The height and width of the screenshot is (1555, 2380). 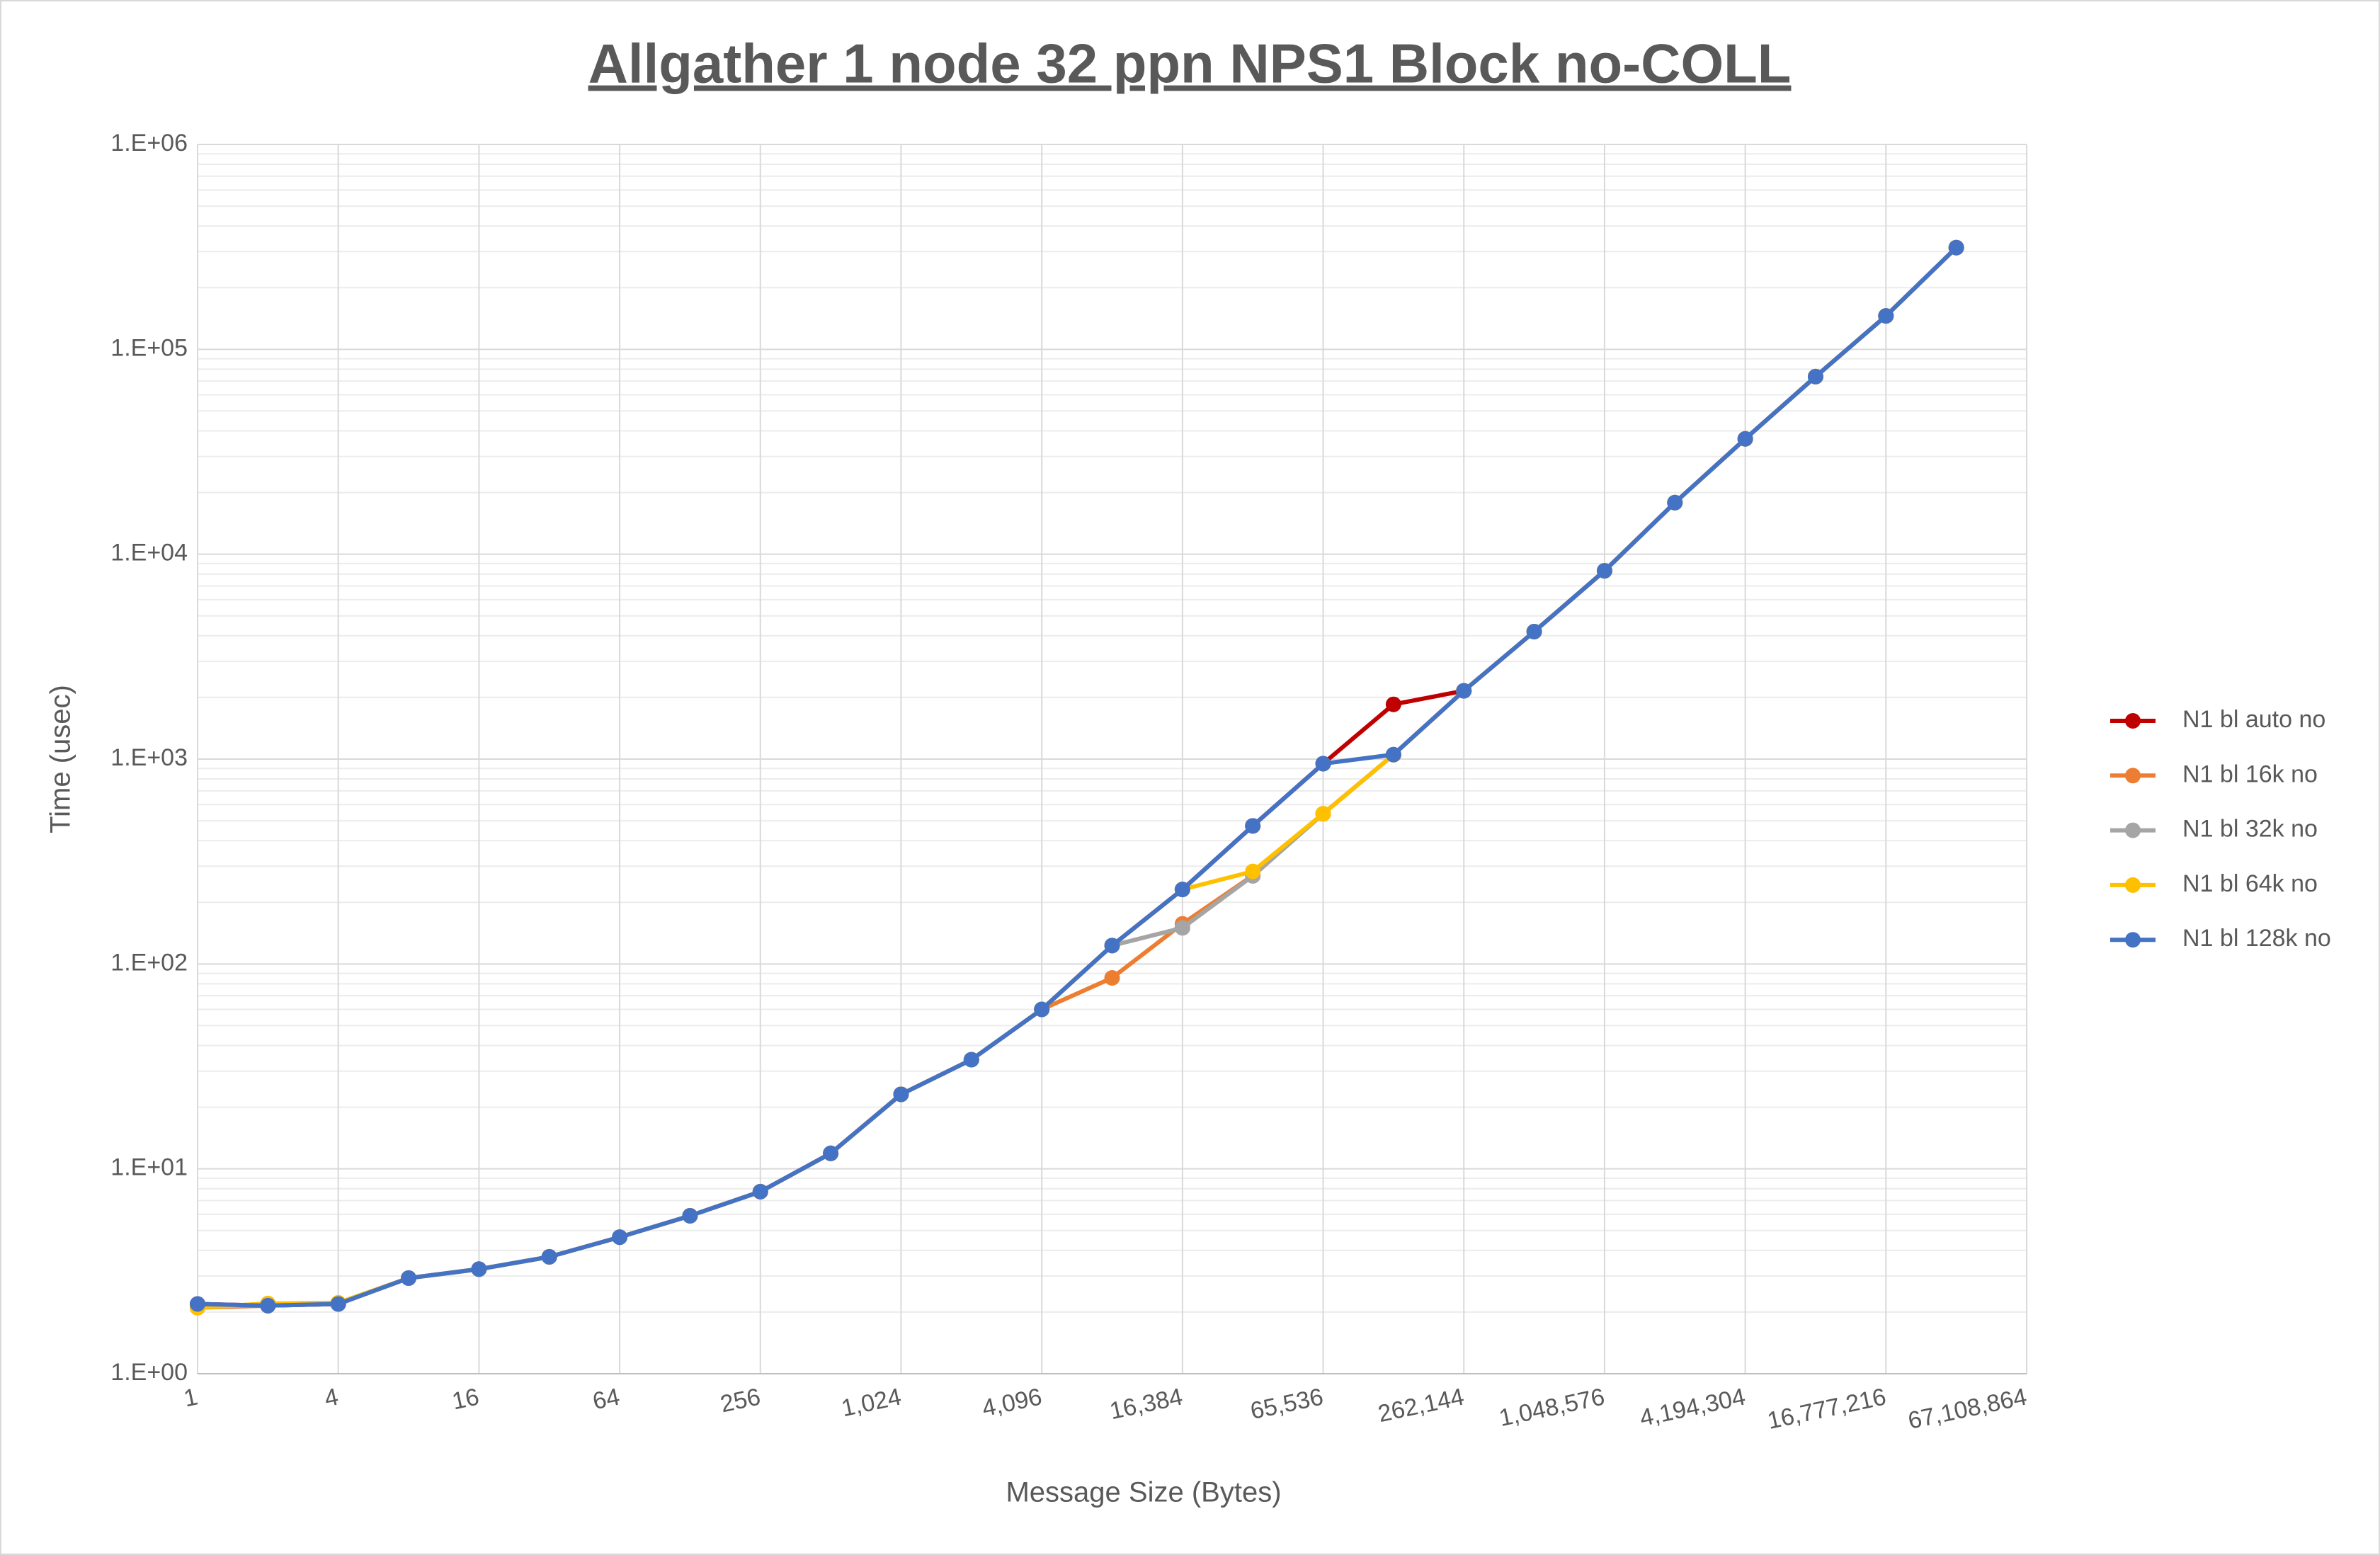 I want to click on y-tick-label: 1.E+05, so click(x=149, y=347).